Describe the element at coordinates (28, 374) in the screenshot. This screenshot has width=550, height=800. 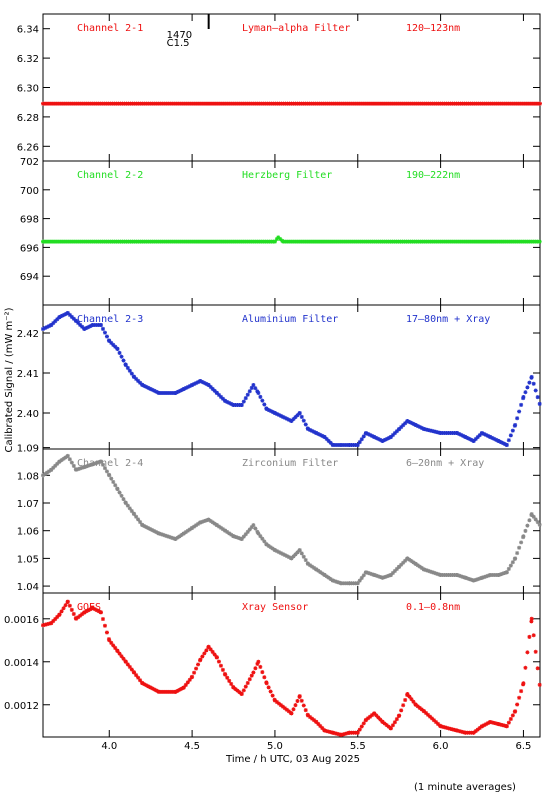
I see `y-tick-label: 2.41` at that location.